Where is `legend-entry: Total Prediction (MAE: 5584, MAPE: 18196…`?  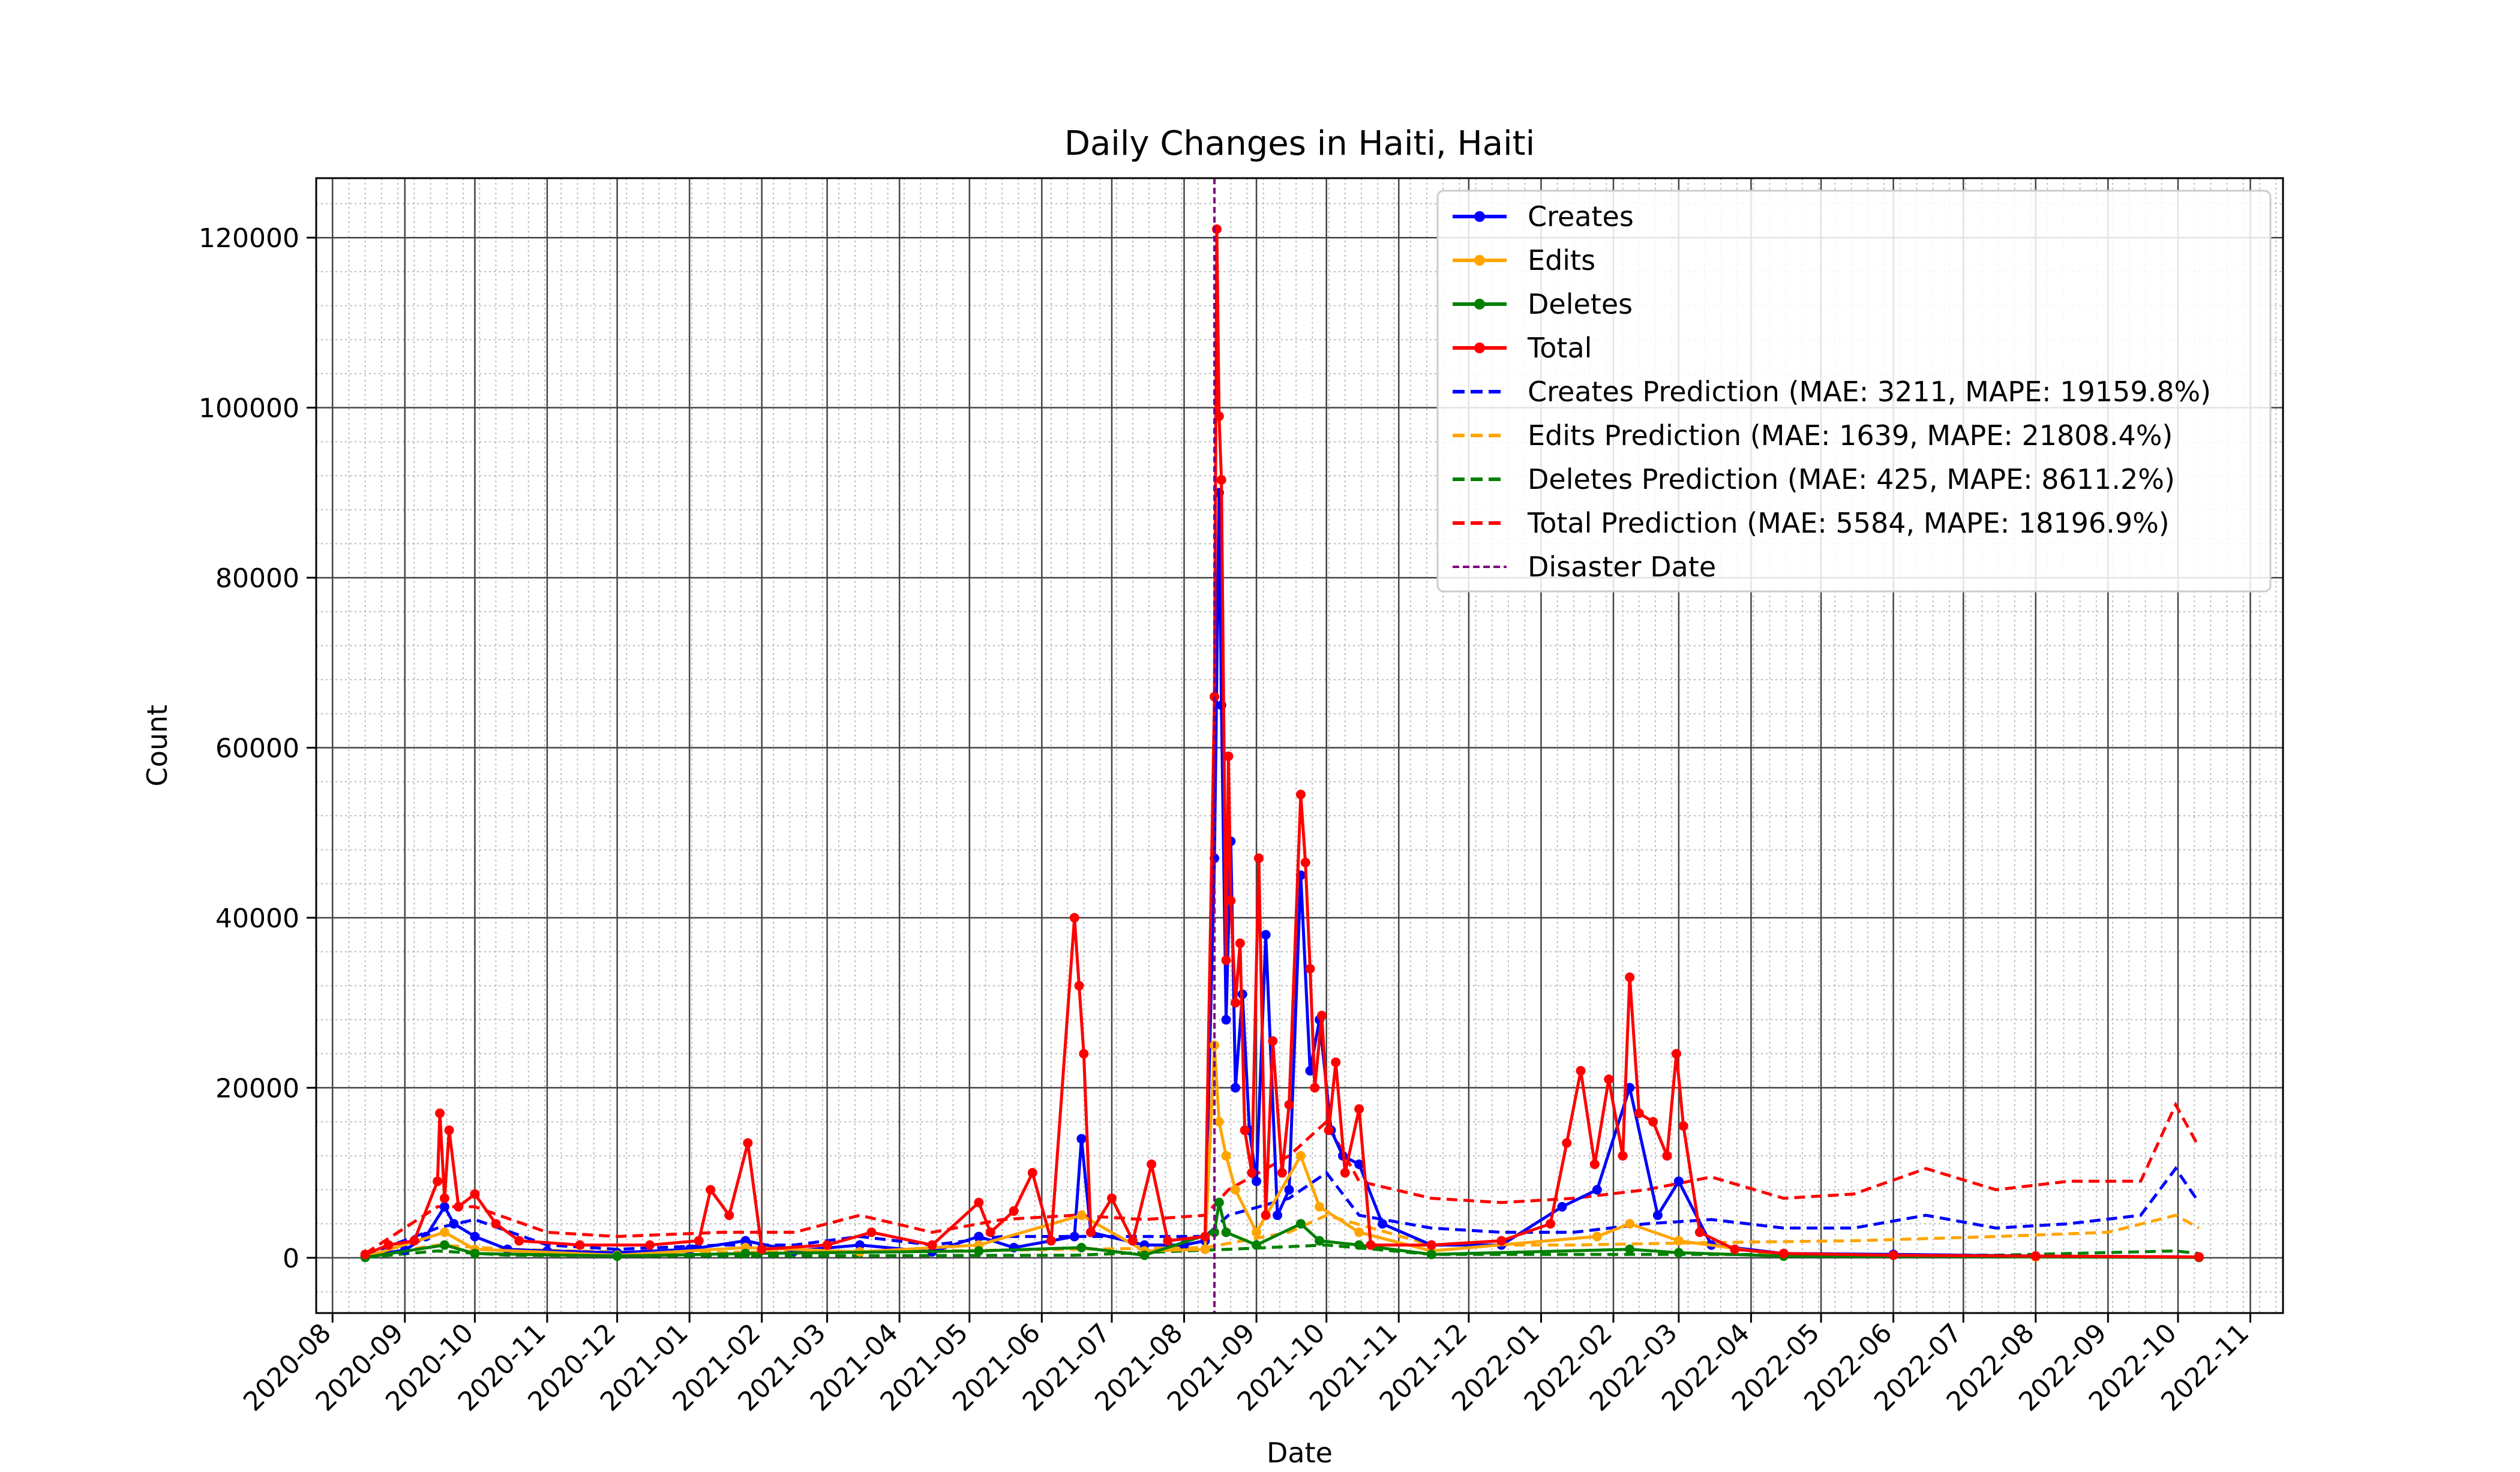
legend-entry: Total Prediction (MAE: 5584, MAPE: 18196… is located at coordinates (1812, 523).